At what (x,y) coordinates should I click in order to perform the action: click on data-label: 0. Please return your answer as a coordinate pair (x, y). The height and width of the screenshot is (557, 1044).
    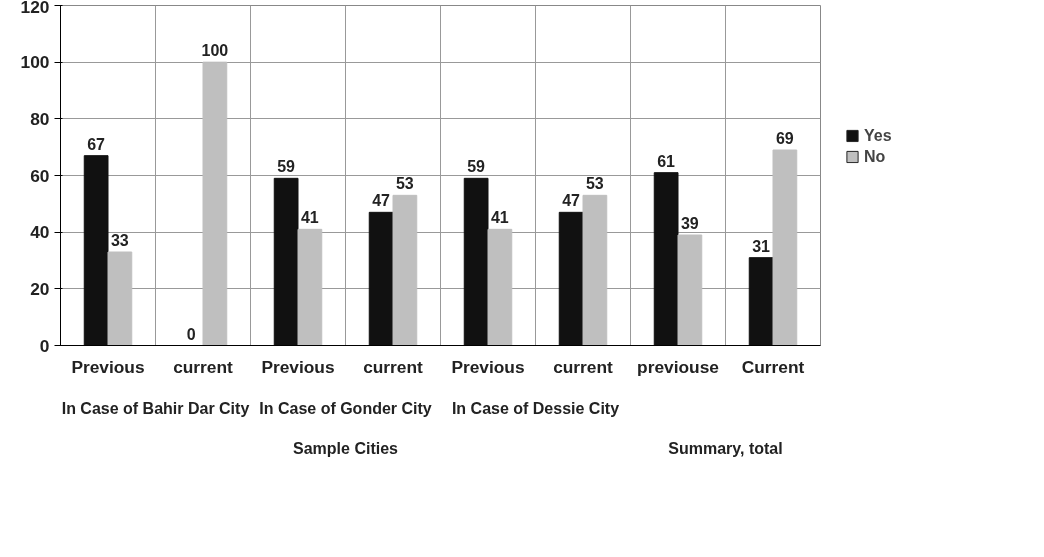
    Looking at the image, I should click on (191, 334).